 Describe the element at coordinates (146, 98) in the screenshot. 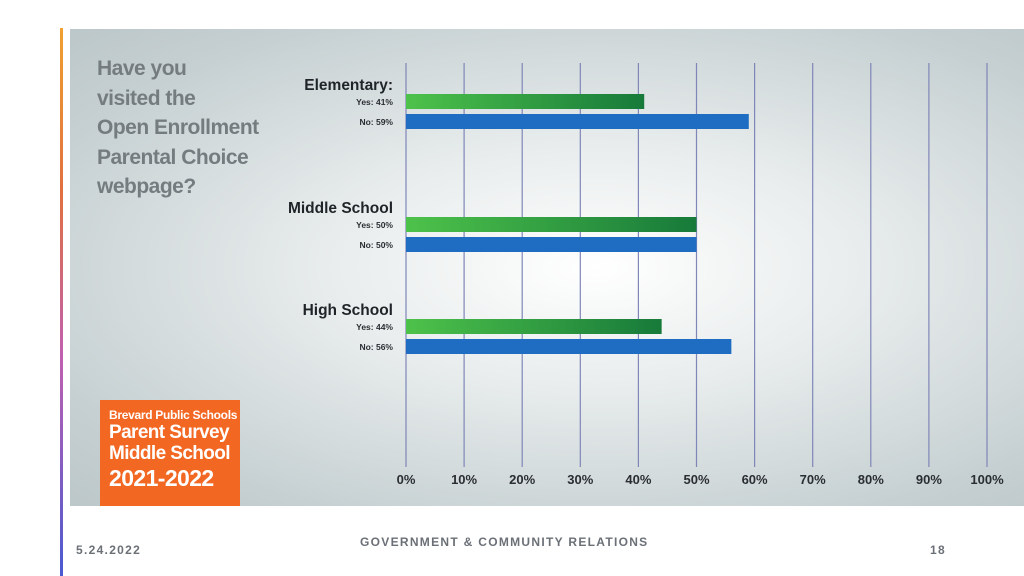

I see `question-line: visited the` at that location.